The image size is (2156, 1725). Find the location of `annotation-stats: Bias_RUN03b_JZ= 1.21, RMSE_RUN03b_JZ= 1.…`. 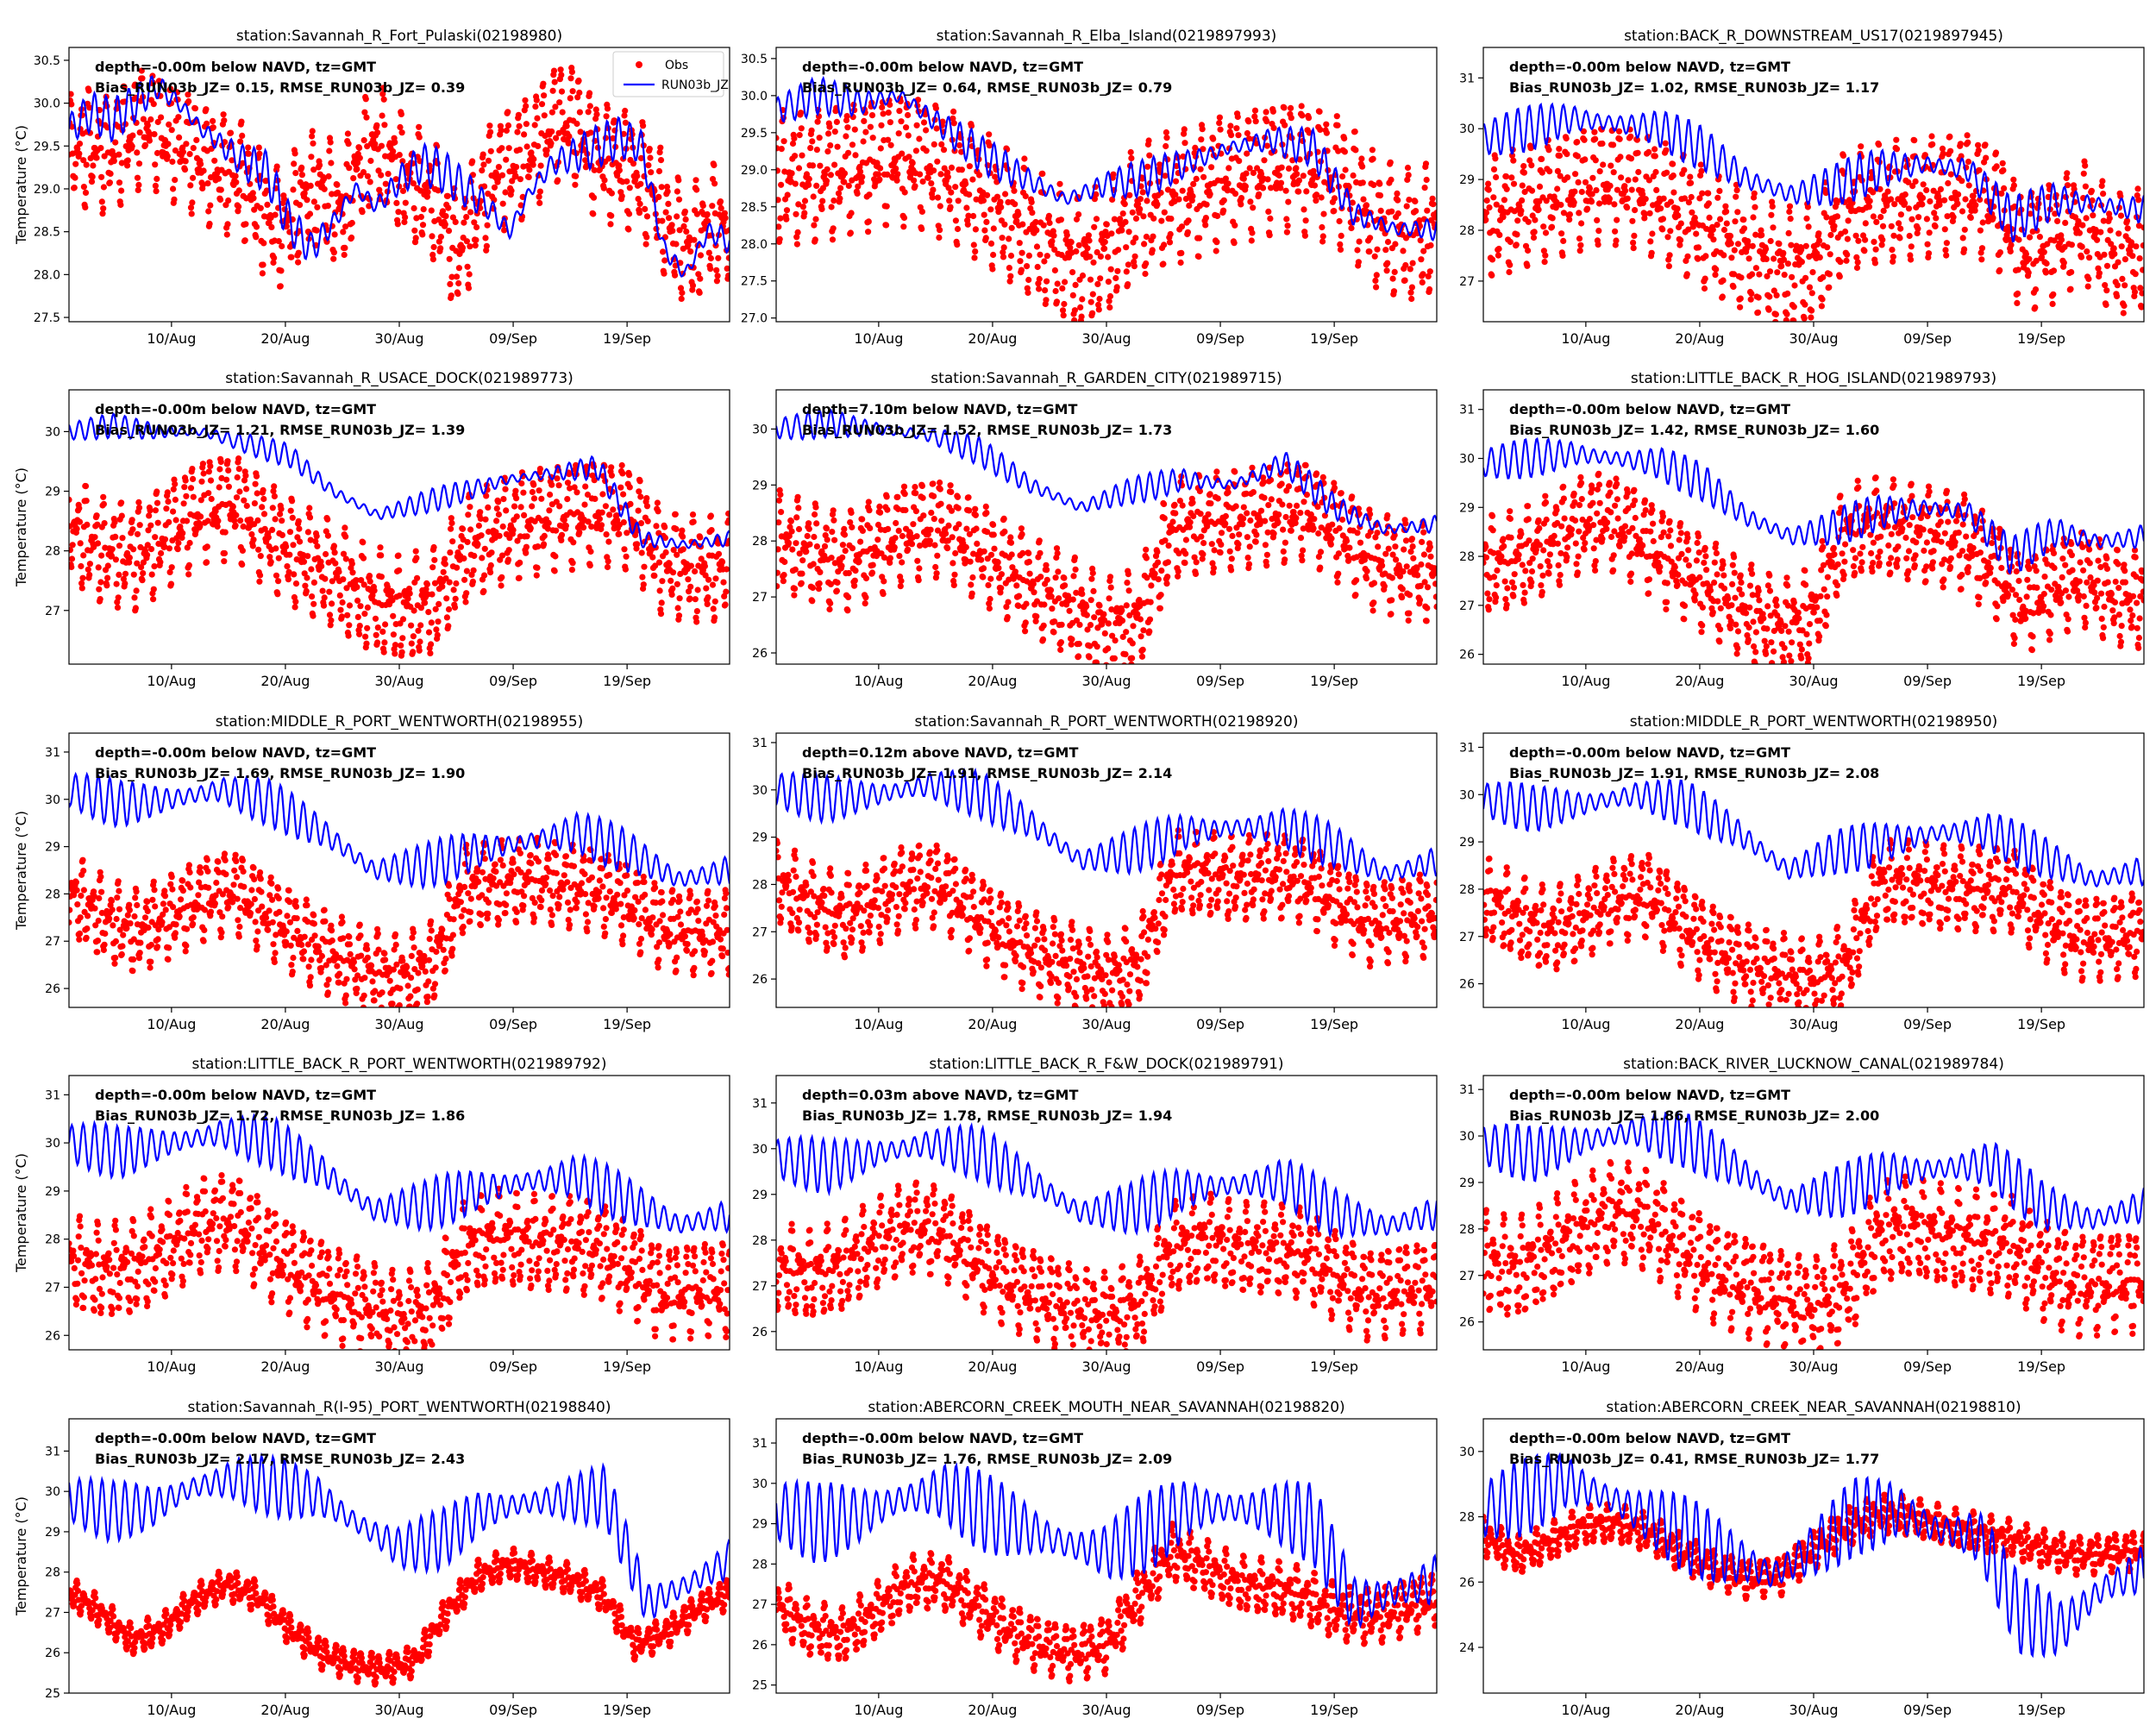

annotation-stats: Bias_RUN03b_JZ= 1.21, RMSE_RUN03b_JZ= 1.… is located at coordinates (280, 430).